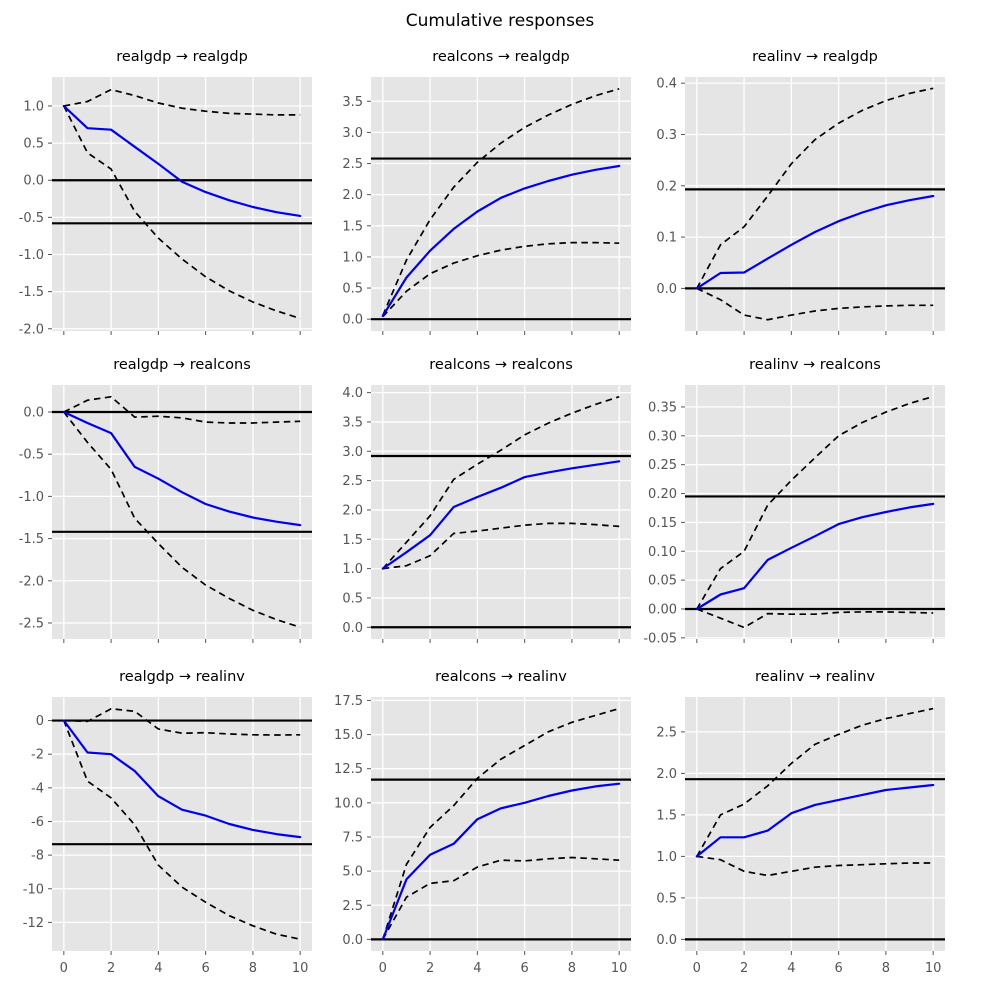  What do you see at coordinates (501, 365) in the screenshot?
I see `subplot-title-realcons-realcons: realcons → realcons` at bounding box center [501, 365].